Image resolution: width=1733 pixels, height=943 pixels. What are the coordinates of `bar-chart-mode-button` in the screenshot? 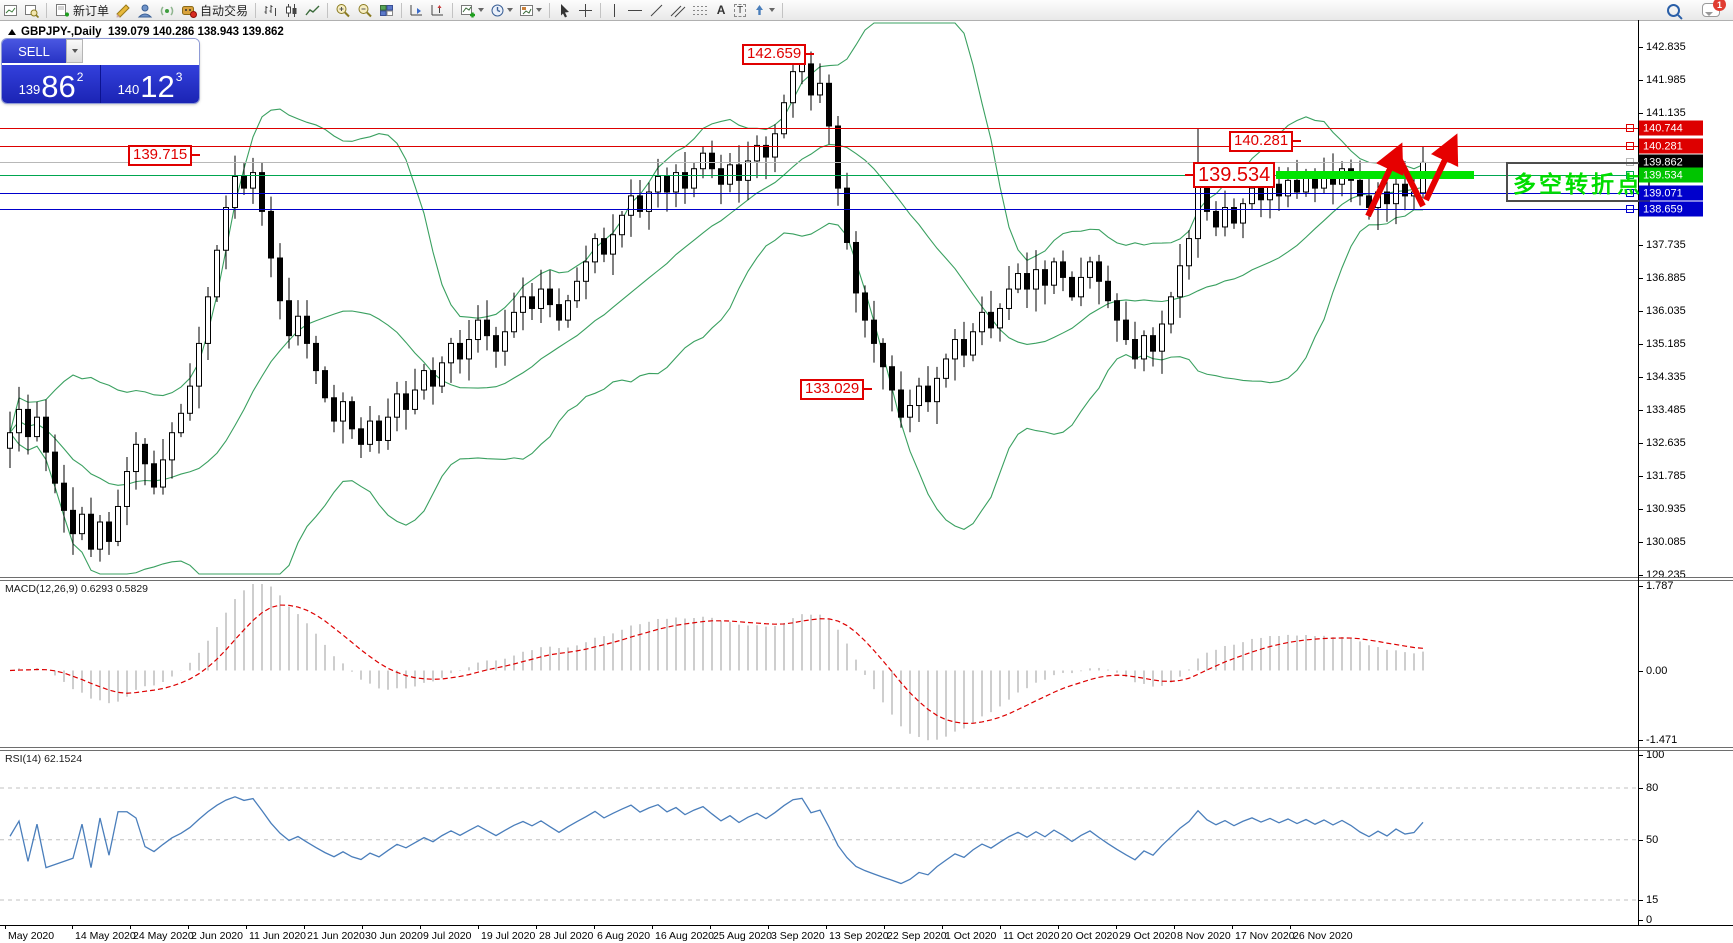 It's located at (270, 10).